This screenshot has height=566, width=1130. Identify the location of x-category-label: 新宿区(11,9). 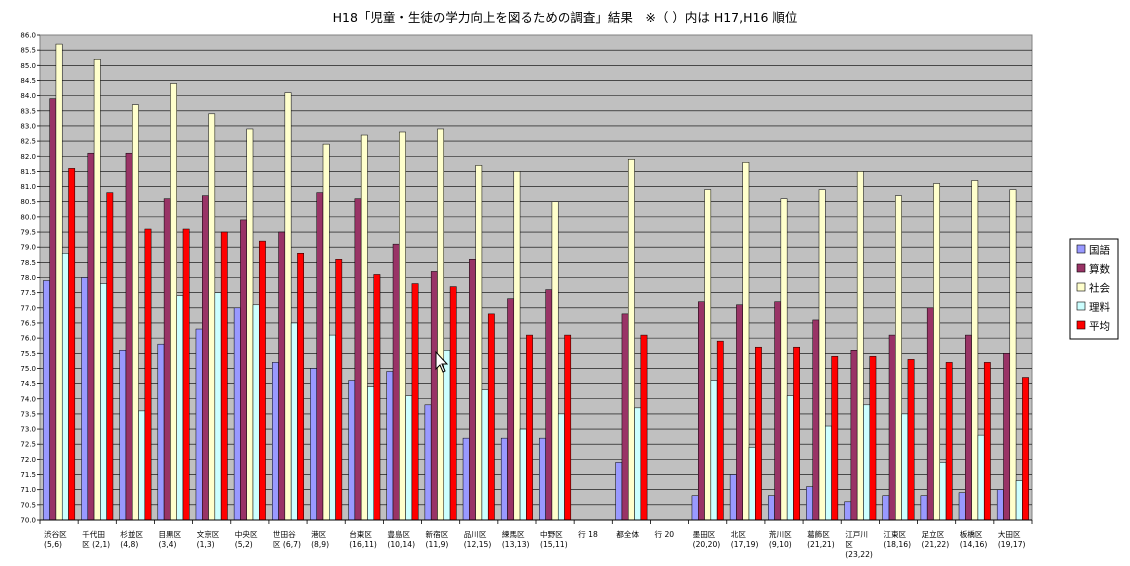
(437, 539).